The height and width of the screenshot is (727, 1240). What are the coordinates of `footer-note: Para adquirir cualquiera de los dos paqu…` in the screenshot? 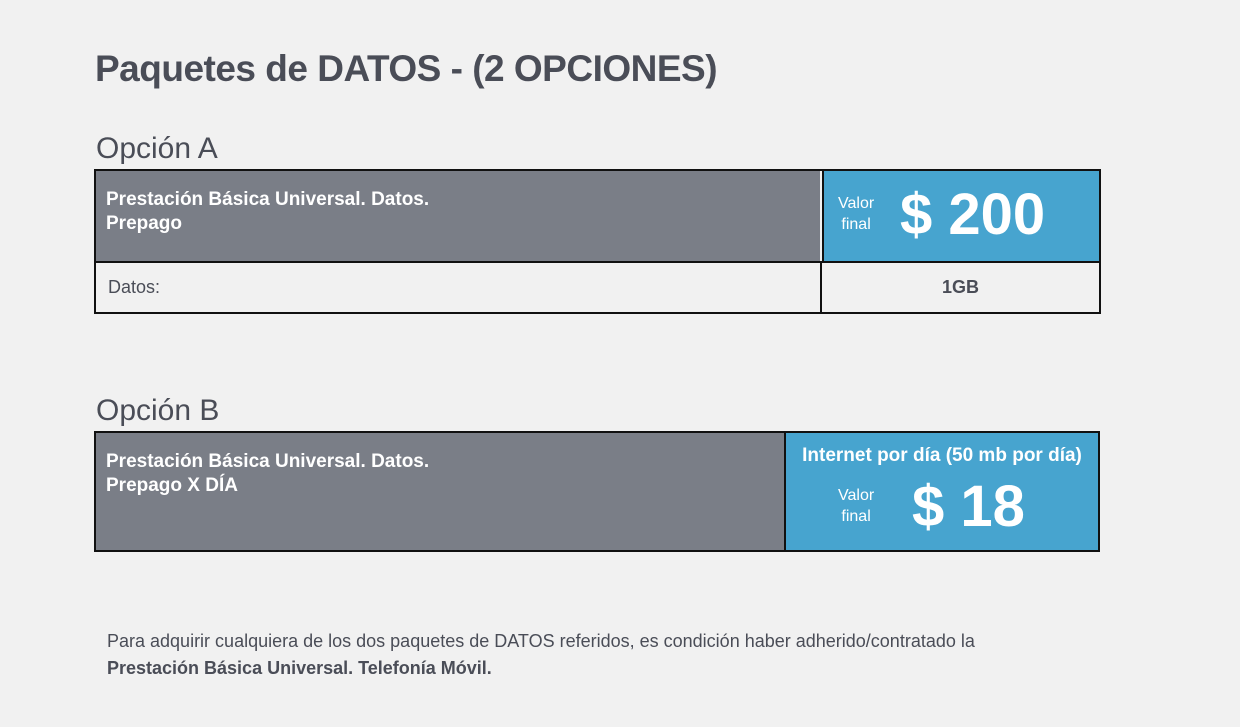 It's located at (541, 655).